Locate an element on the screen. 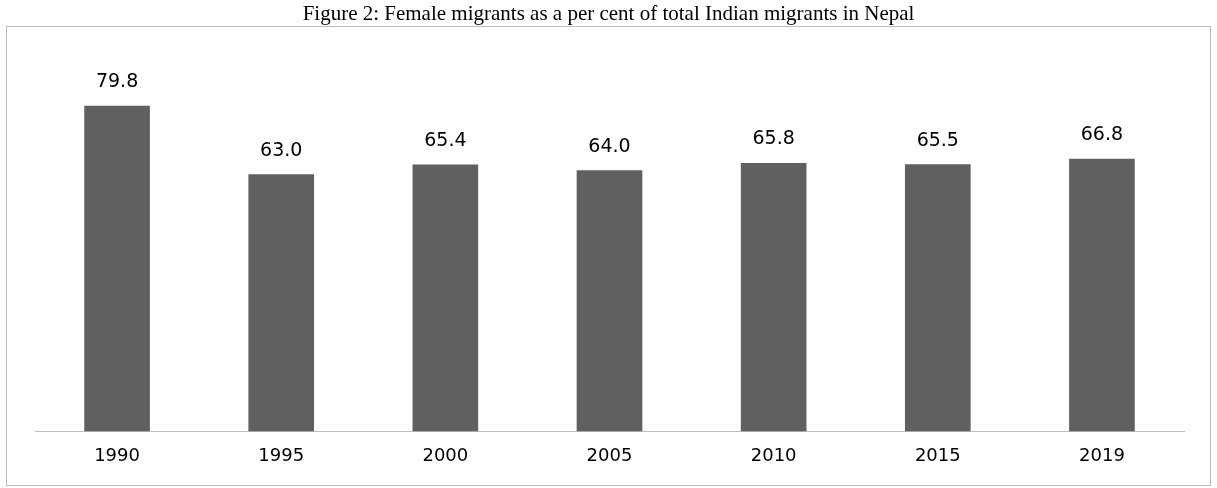  data-label: 65.5 is located at coordinates (937, 138).